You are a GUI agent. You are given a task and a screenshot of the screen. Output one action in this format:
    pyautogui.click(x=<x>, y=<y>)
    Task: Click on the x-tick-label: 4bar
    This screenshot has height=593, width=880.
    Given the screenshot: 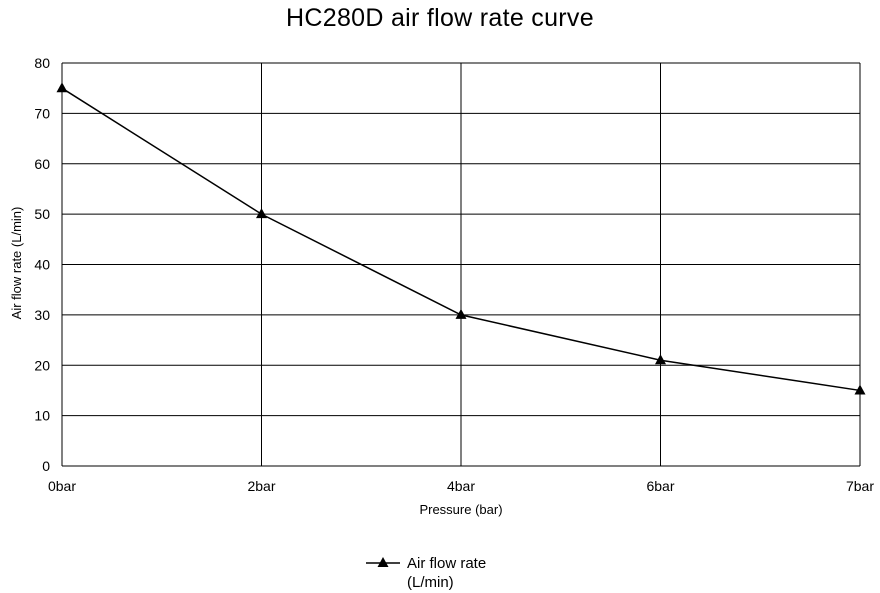 What is the action you would take?
    pyautogui.click(x=461, y=486)
    